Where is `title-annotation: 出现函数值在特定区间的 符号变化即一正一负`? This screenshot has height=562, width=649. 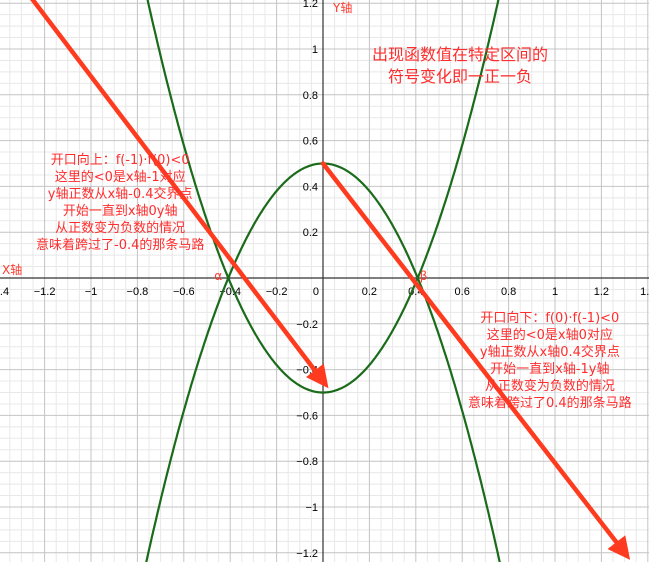
title-annotation: 出现函数值在特定区间的 符号变化即一正一负 is located at coordinates (460, 66).